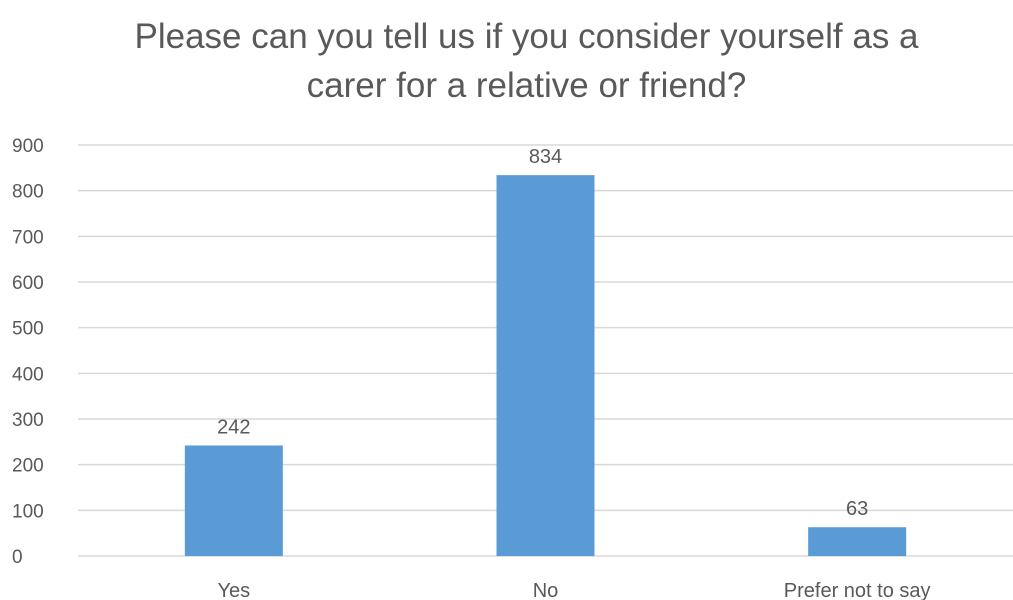 Image resolution: width=1013 pixels, height=600 pixels. What do you see at coordinates (28, 329) in the screenshot?
I see `y-tick-label: 500` at bounding box center [28, 329].